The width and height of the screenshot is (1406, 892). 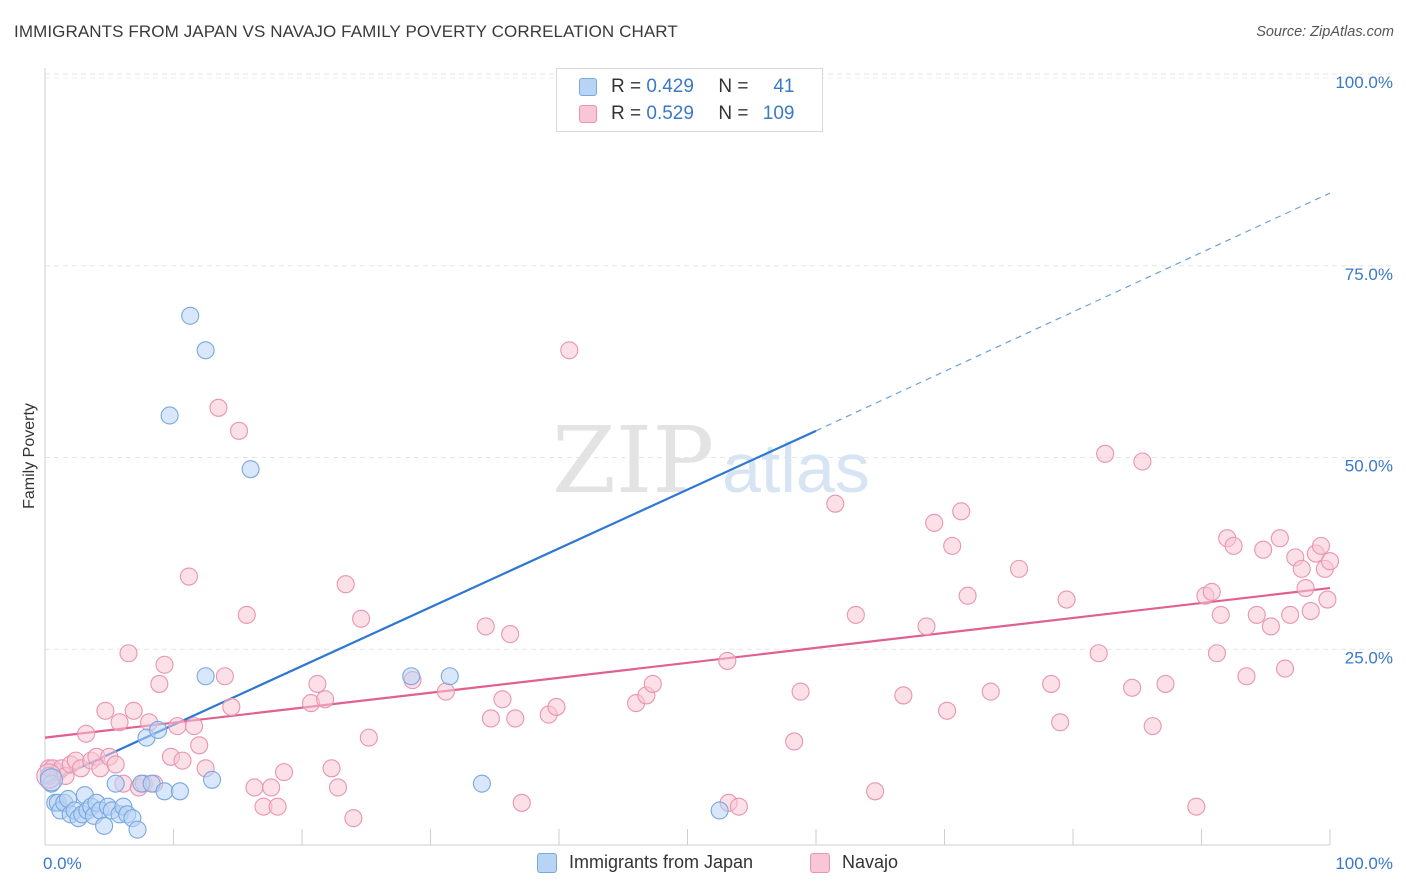 I want to click on series-legend-japan: Immigrants from Japan, so click(x=645, y=862).